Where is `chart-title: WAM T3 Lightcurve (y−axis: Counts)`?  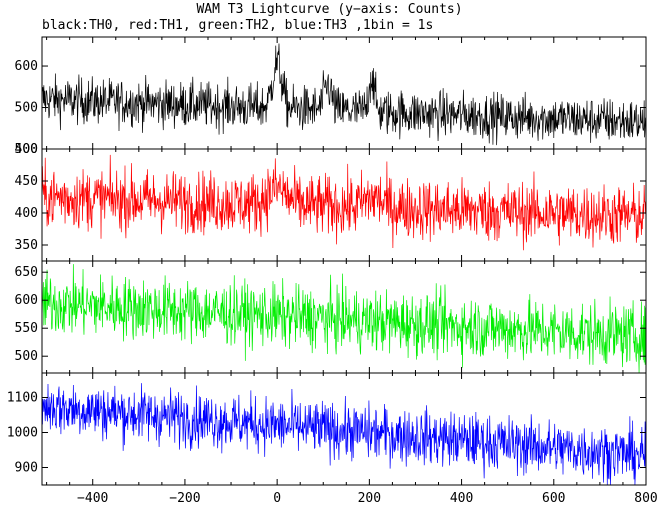
chart-title: WAM T3 Lightcurve (y−axis: Counts) is located at coordinates (329, 9).